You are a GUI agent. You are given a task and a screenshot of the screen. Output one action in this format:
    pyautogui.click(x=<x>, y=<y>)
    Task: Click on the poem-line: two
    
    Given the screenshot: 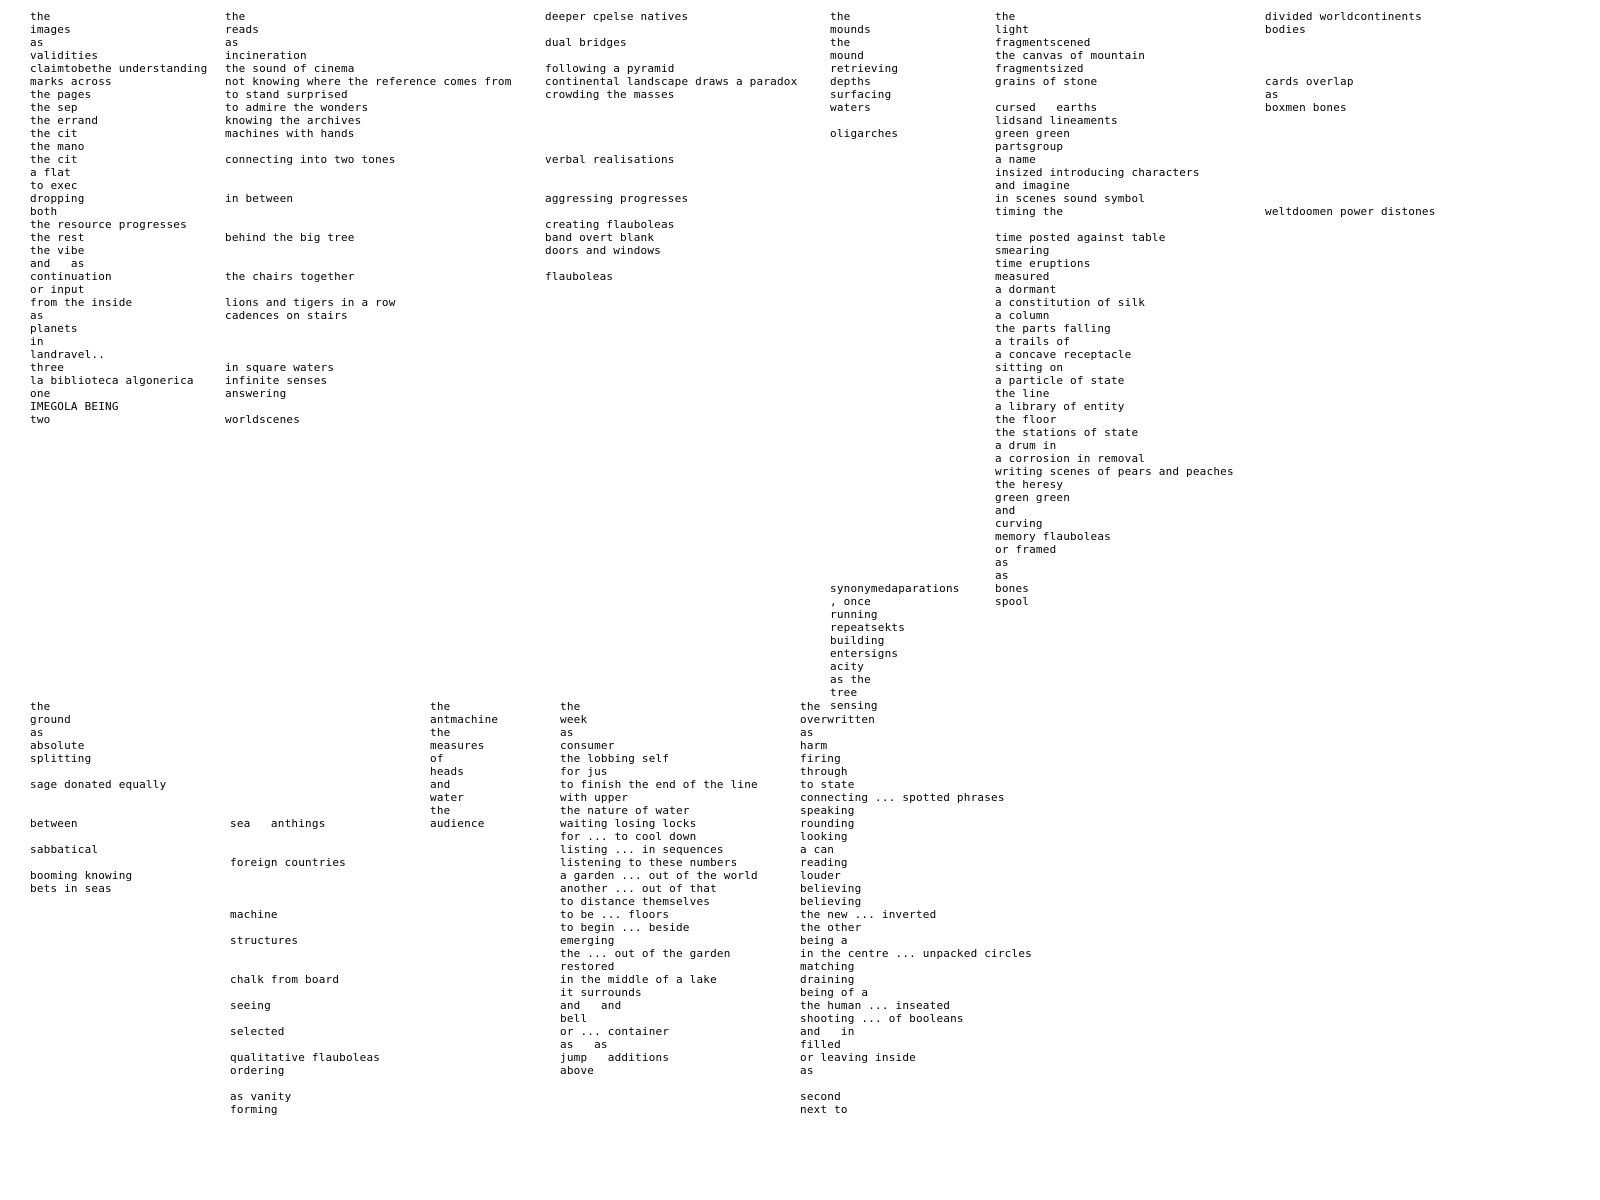 What is the action you would take?
    pyautogui.click(x=40, y=419)
    